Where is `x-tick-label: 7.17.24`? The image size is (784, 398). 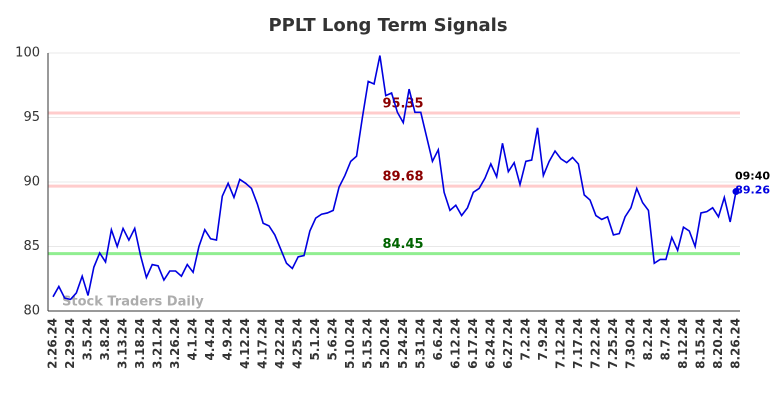
x-tick-label: 7.17.24 is located at coordinates (578, 343).